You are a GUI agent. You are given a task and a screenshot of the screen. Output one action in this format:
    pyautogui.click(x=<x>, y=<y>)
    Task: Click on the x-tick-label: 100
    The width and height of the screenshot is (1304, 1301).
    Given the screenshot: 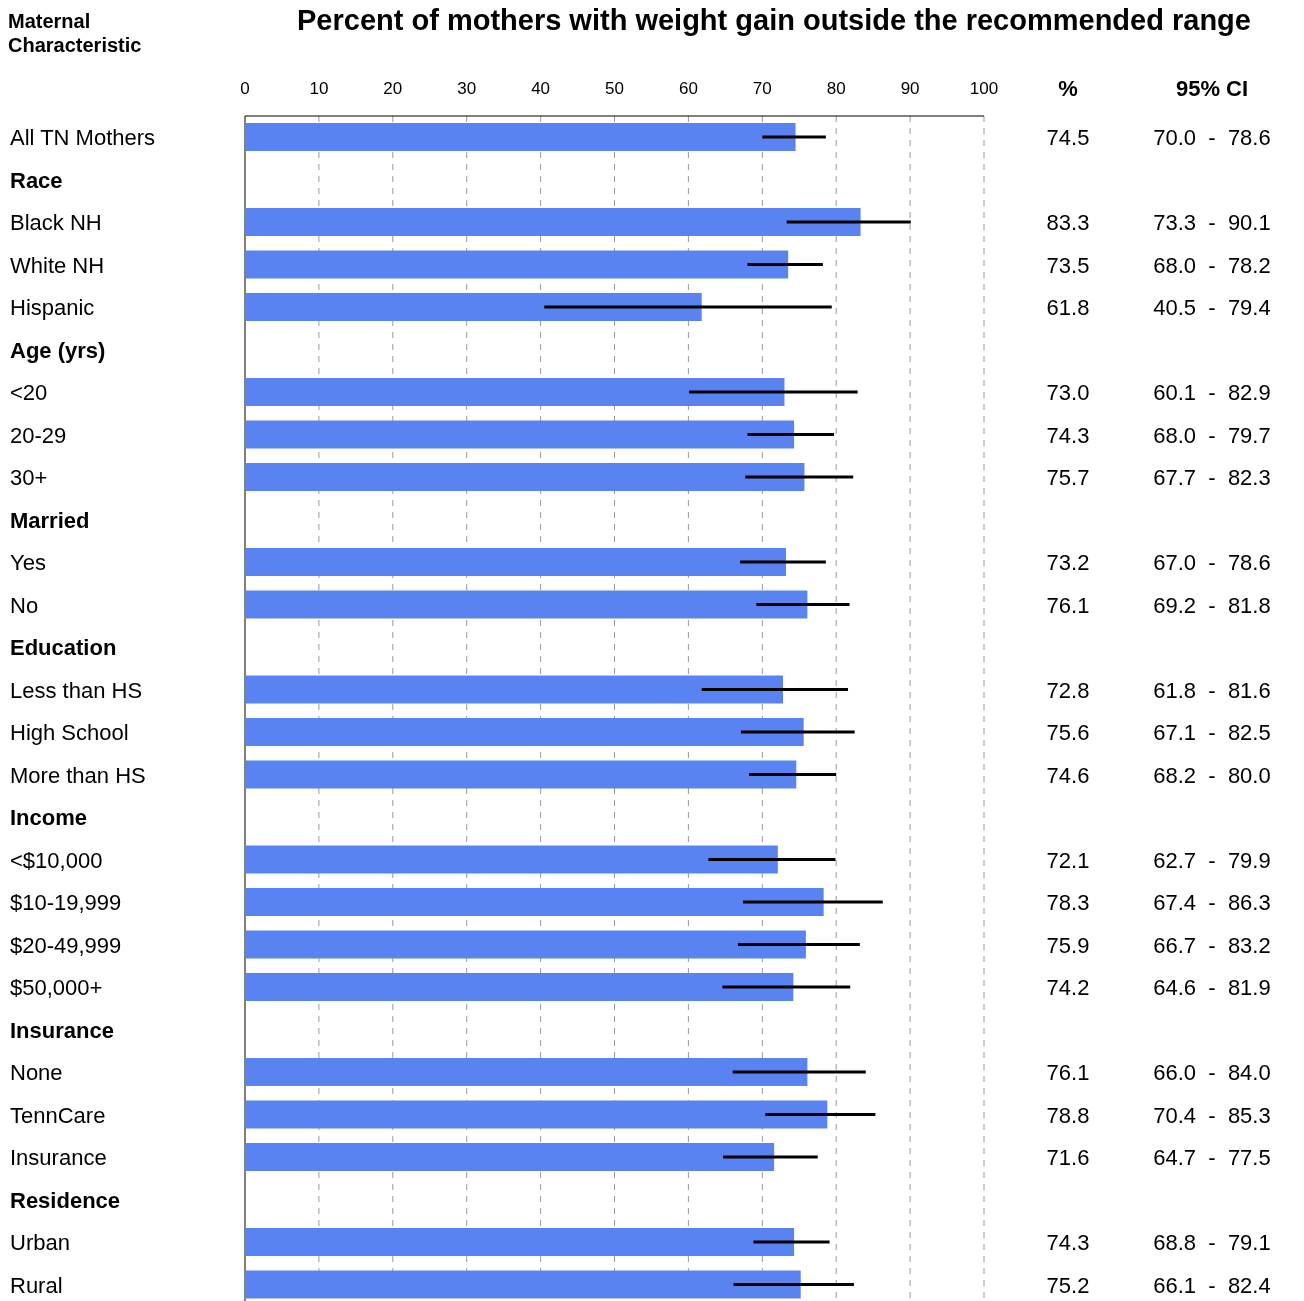 What is the action you would take?
    pyautogui.click(x=984, y=88)
    